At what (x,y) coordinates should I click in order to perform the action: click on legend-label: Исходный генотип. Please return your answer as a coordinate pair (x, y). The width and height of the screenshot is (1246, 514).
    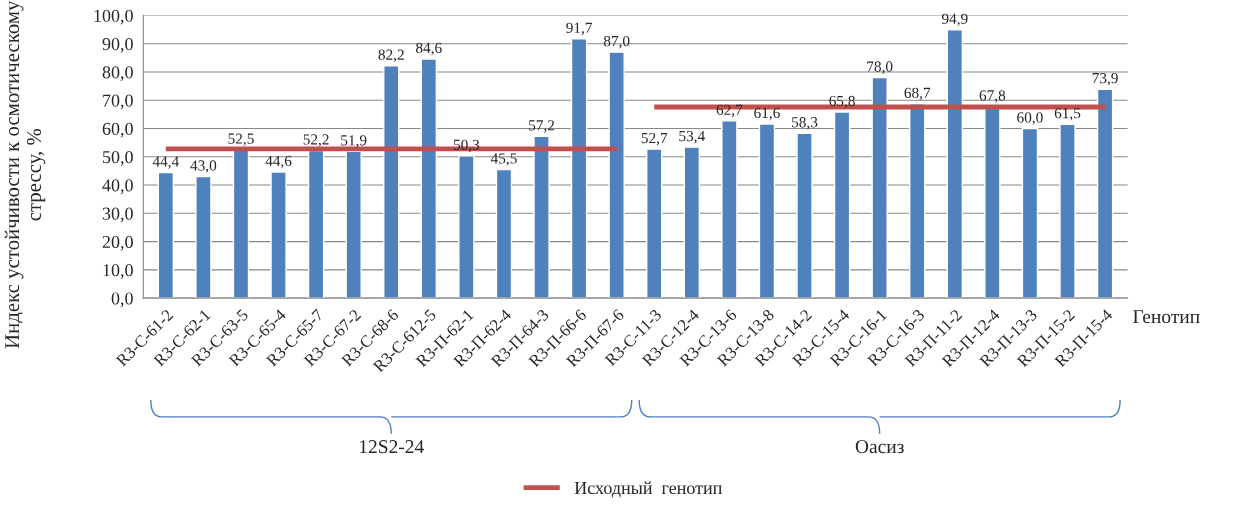
    Looking at the image, I should click on (648, 489).